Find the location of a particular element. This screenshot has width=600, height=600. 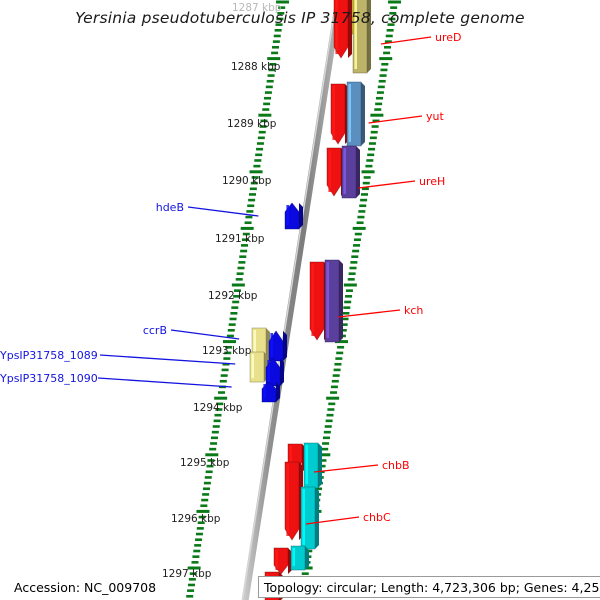

gene-label-yut: yut is located at coordinates (435, 116).